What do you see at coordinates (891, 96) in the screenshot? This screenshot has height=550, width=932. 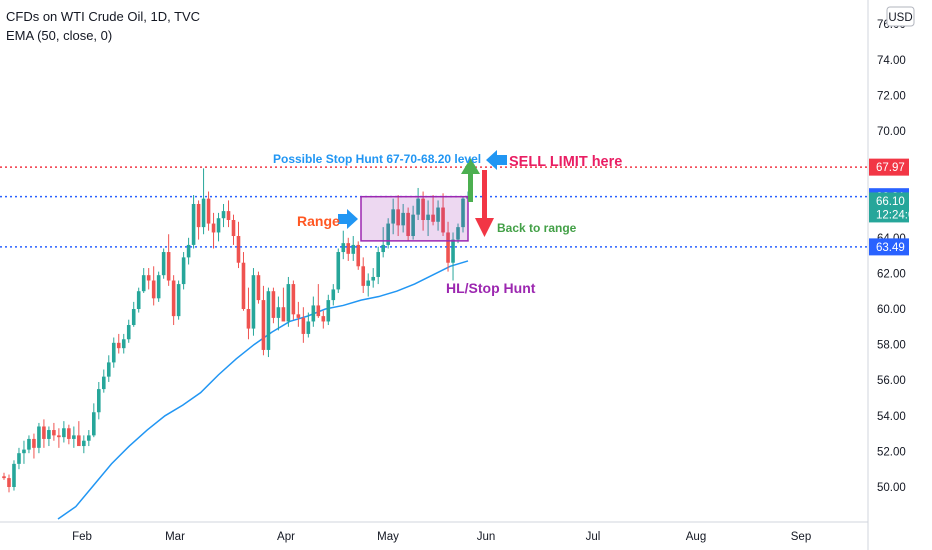 I see `y-tick-label: 72.00` at bounding box center [891, 96].